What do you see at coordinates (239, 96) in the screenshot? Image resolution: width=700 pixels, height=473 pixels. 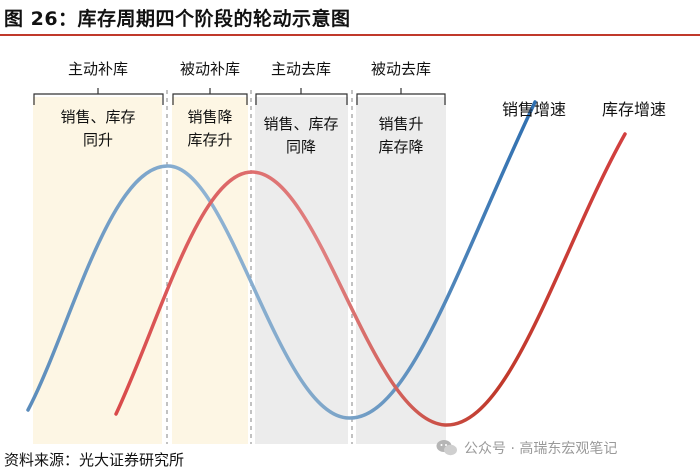 I see `stage-braces` at bounding box center [239, 96].